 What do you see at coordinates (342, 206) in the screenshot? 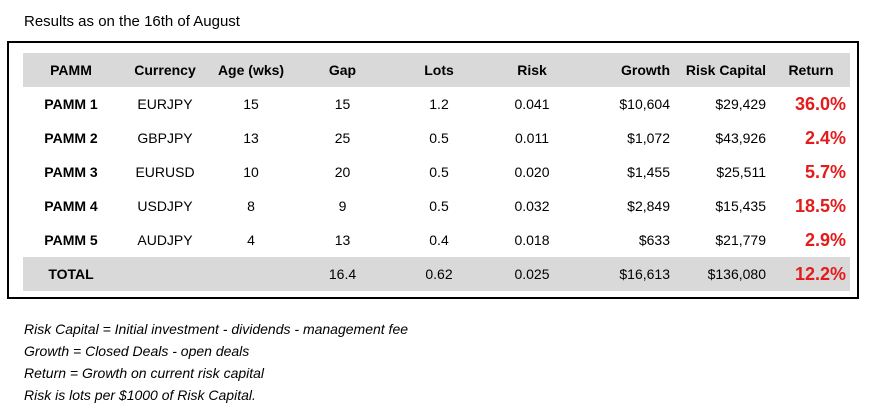
I see `cell-gap: 9` at bounding box center [342, 206].